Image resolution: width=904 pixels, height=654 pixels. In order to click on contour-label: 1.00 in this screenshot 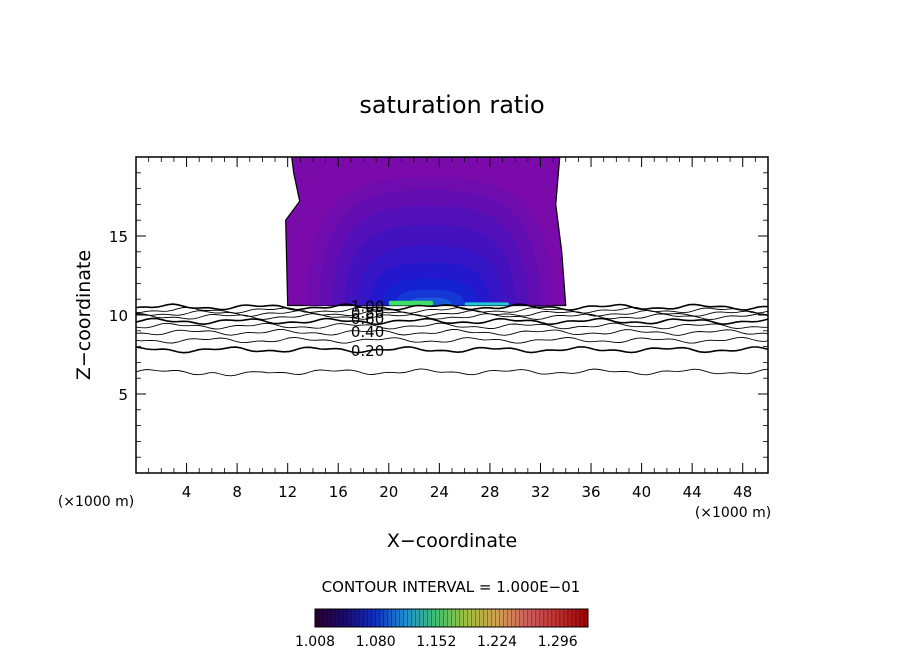, I will do `click(367, 307)`.